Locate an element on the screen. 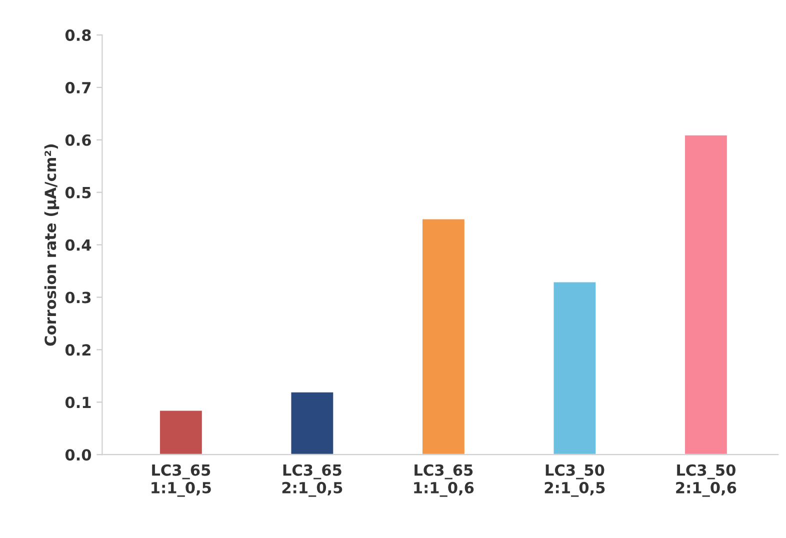 The image size is (786, 538). x-tick-label: LC3_65 2:1_0,5 is located at coordinates (312, 480).